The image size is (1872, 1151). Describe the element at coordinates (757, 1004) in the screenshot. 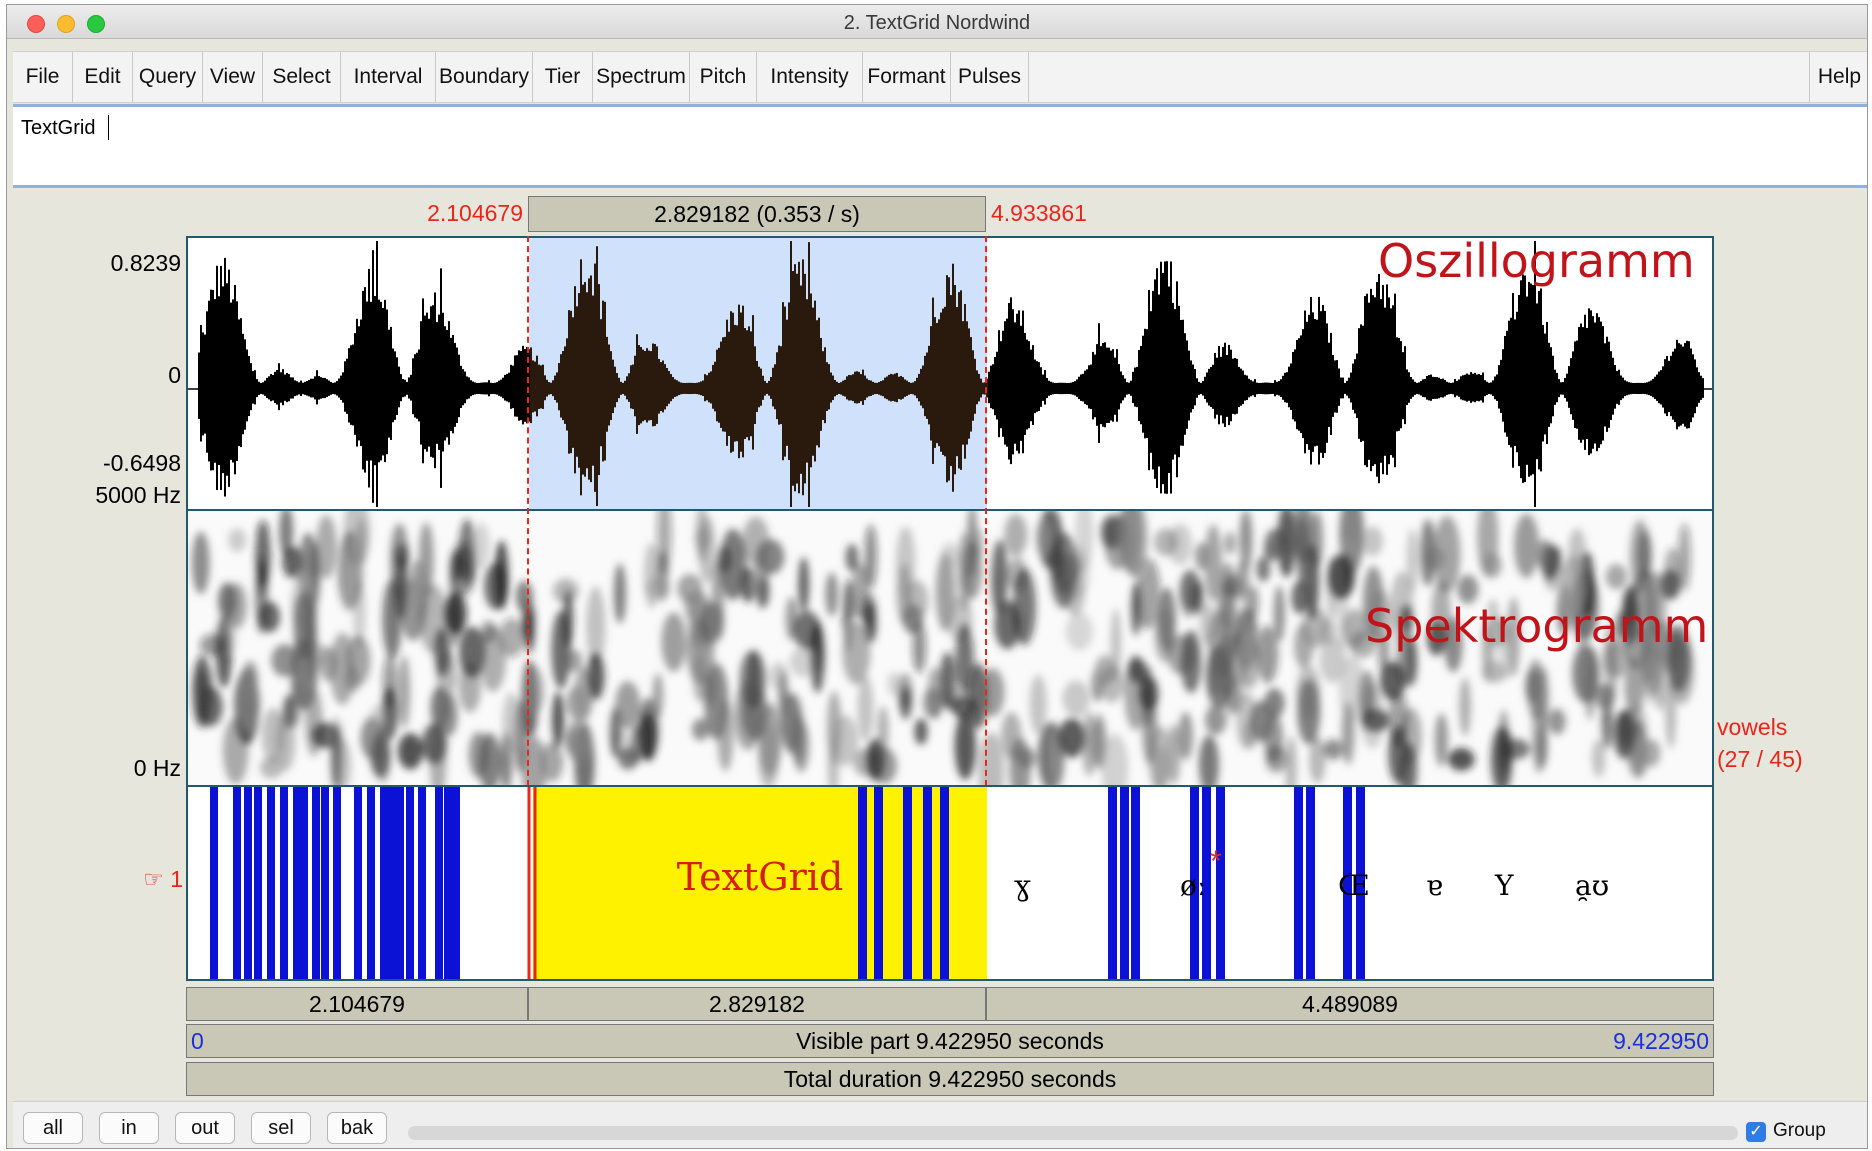

I see `duration-selected: 2.829182` at that location.